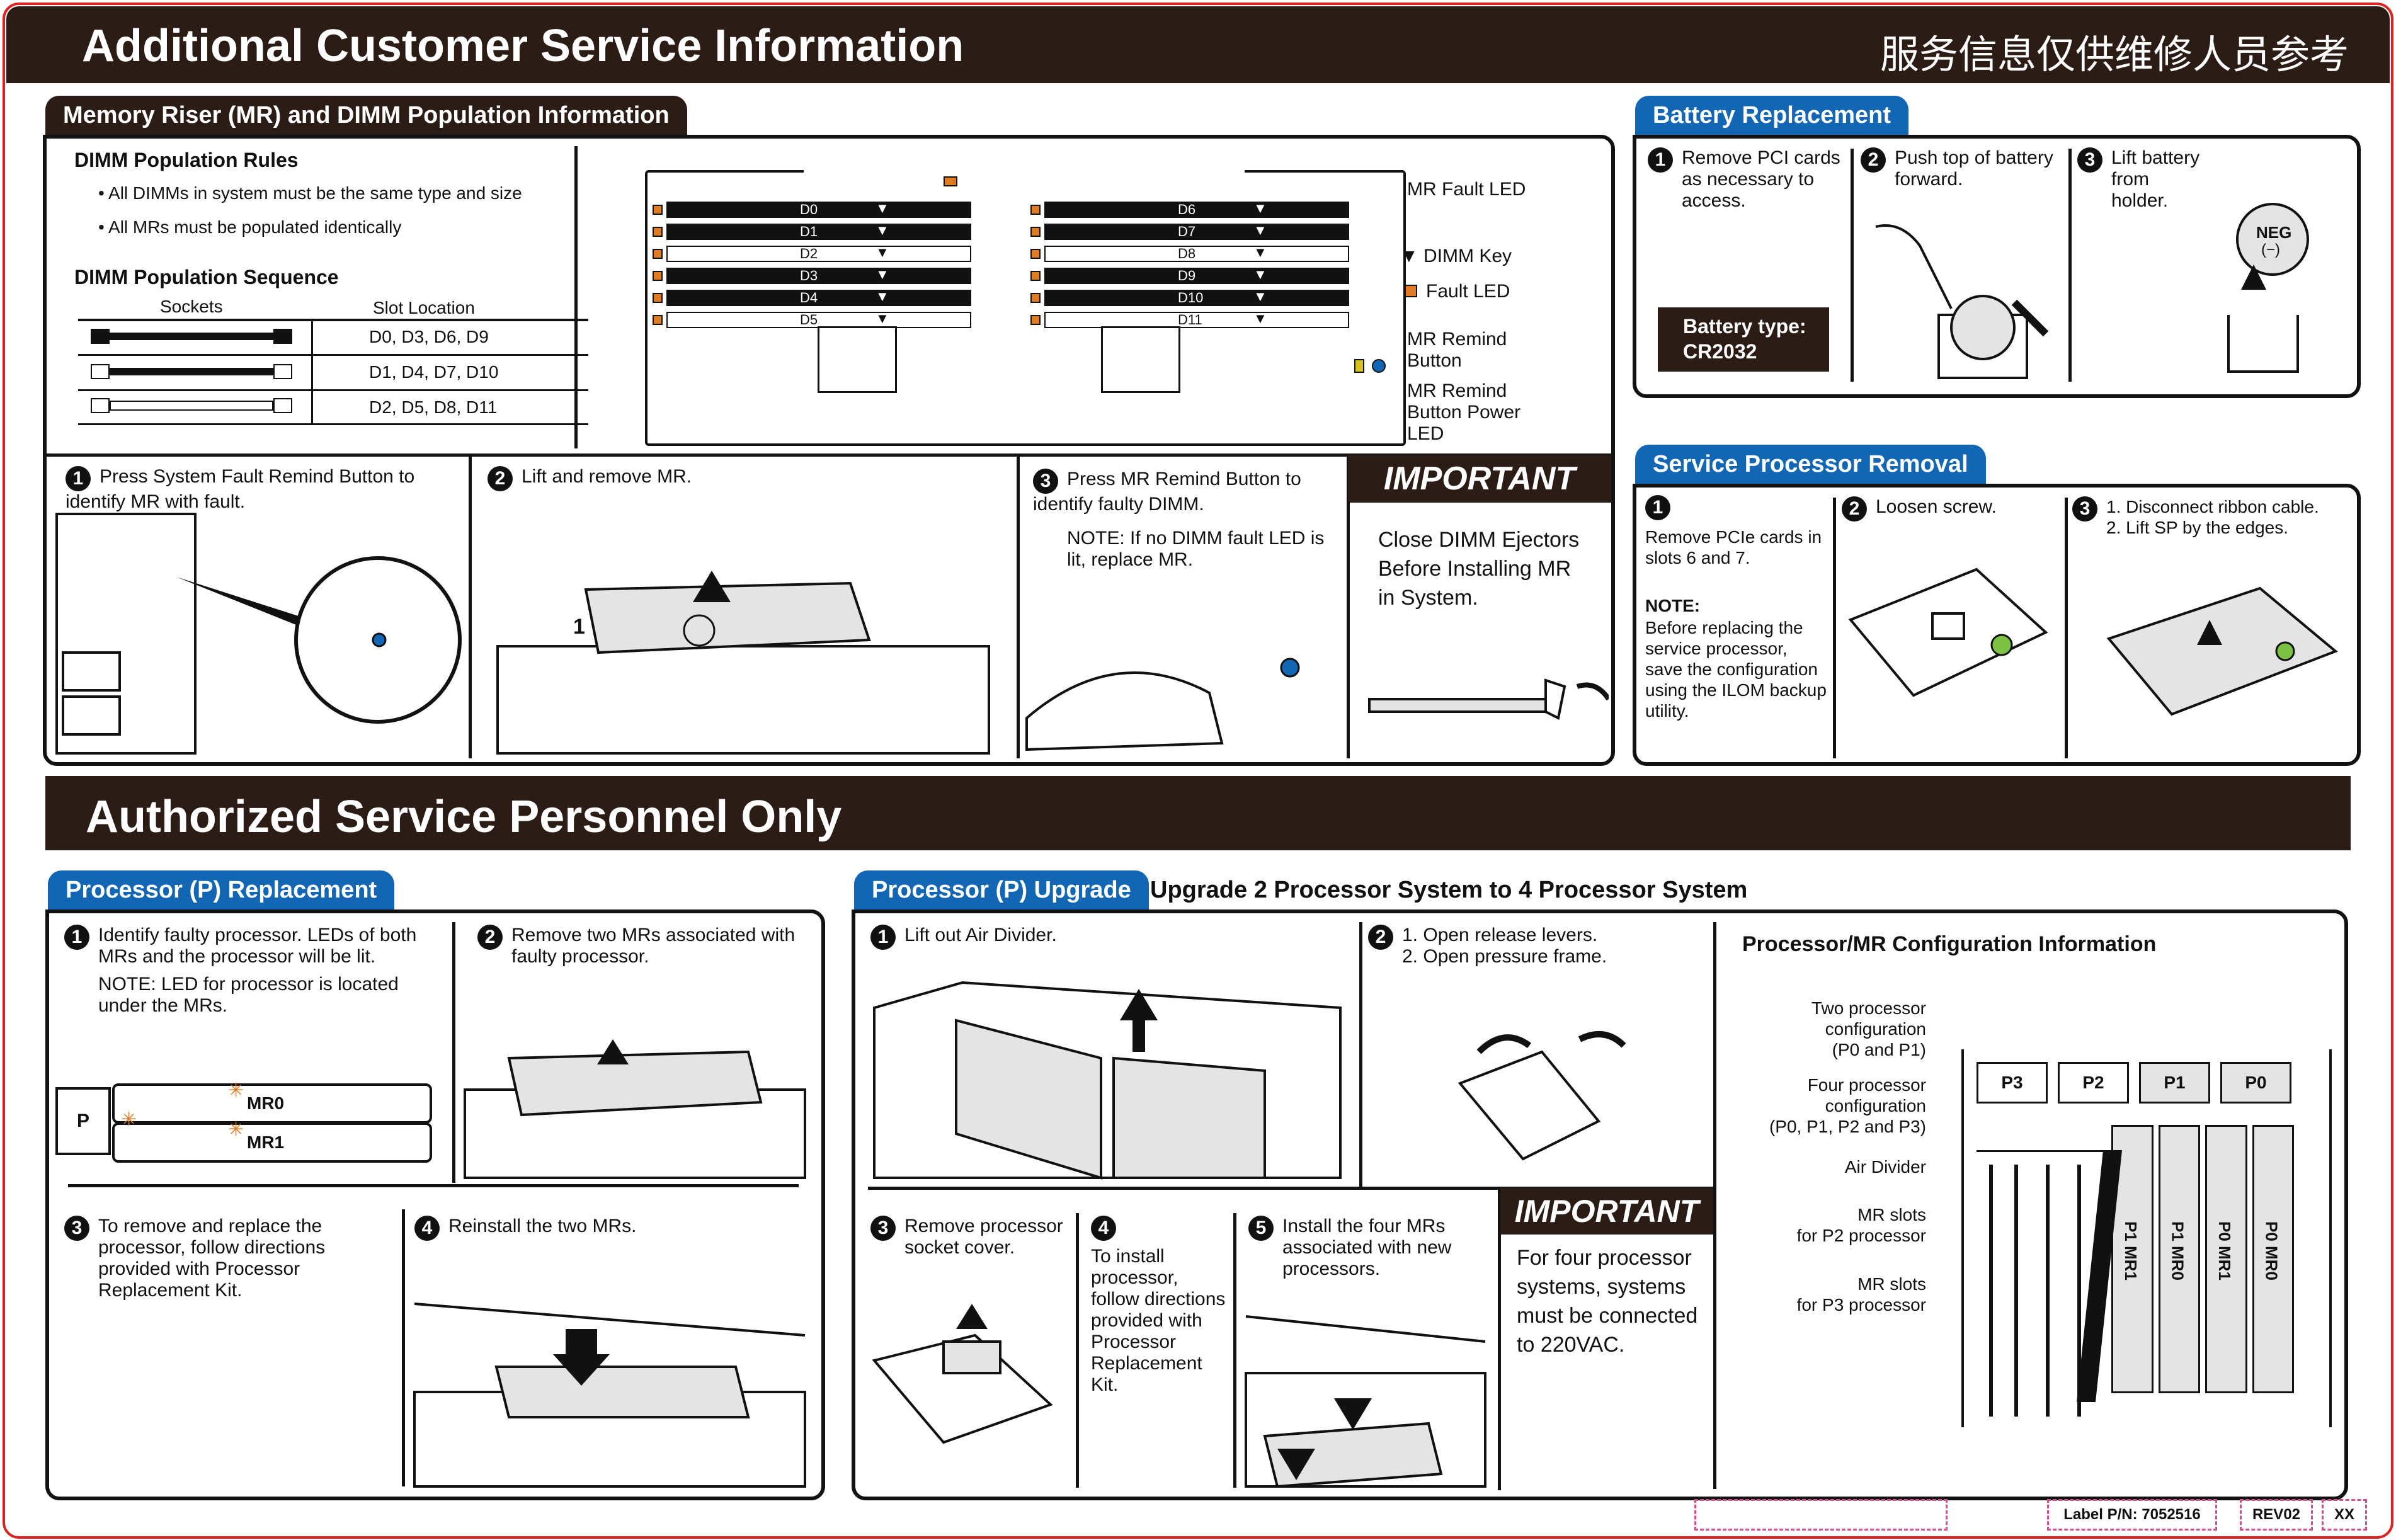 The width and height of the screenshot is (2396, 1540). Describe the element at coordinates (1736, 531) in the screenshot. I see `sp-step-1: 1 Remove PCIe cards in slots 6 and 7.` at that location.